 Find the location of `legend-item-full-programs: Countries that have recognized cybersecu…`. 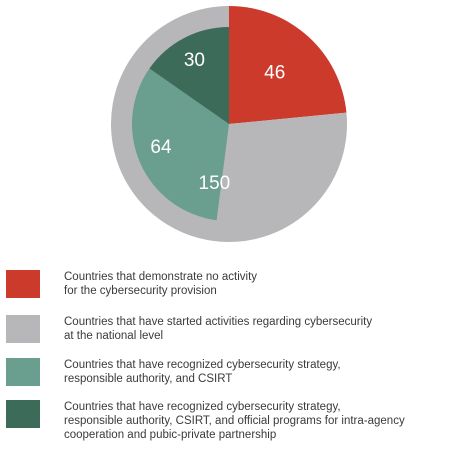

legend-item-full-programs: Countries that have recognized cybersecu… is located at coordinates (230, 421).